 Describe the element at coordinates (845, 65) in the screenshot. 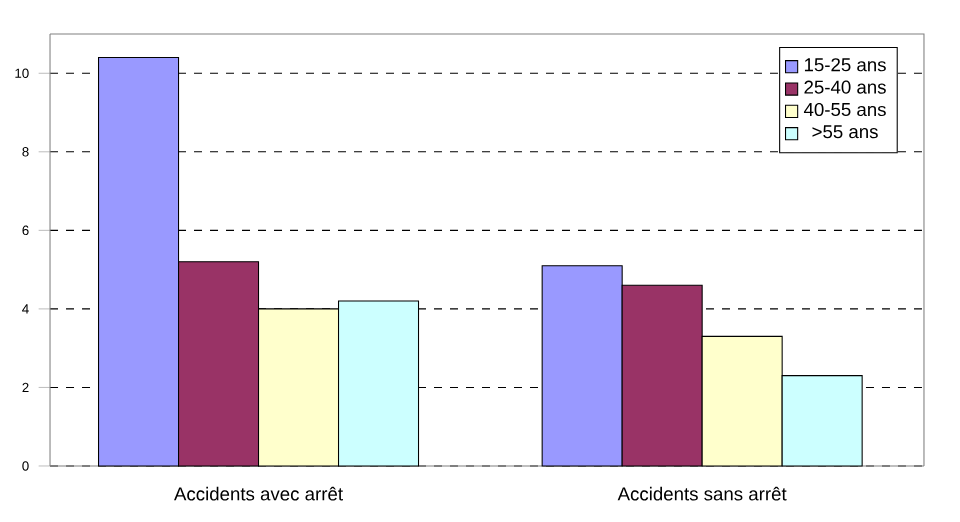

I see `legend-label: 15-25 ans` at that location.